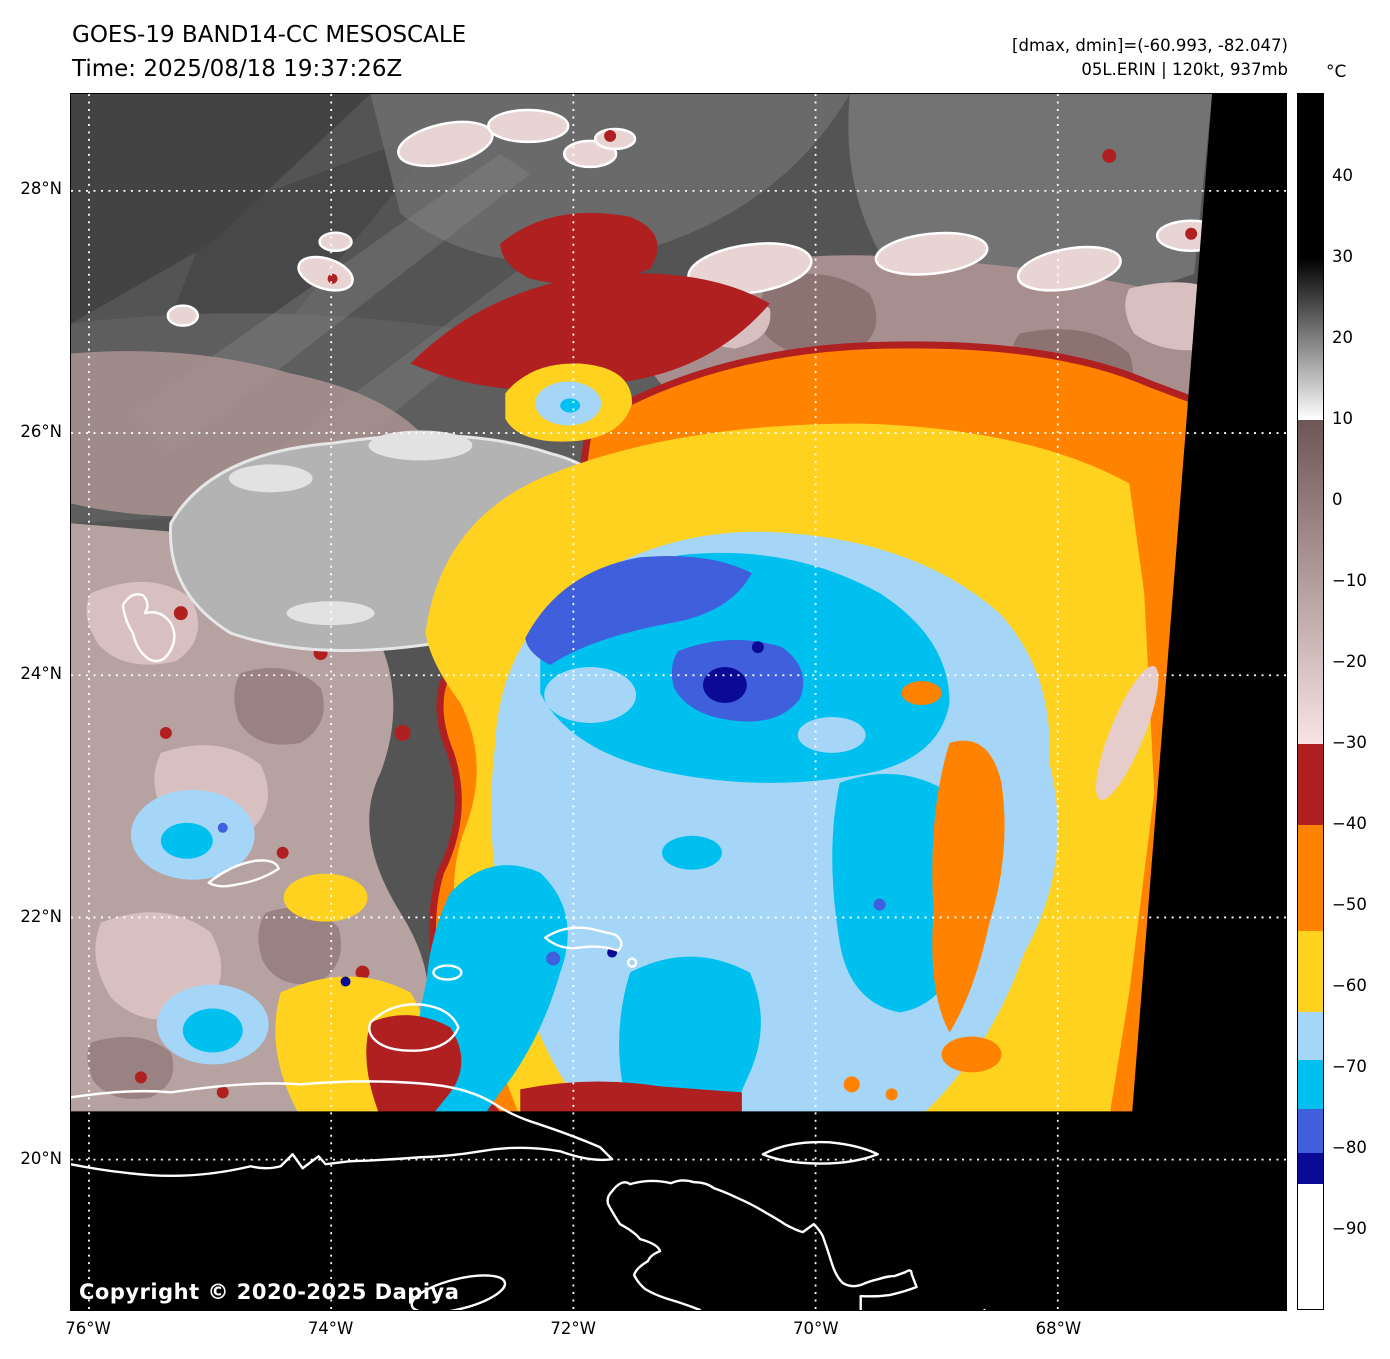 Image resolution: width=1390 pixels, height=1359 pixels. What do you see at coordinates (924, 891) in the screenshot?
I see `east-orange-streaks` at bounding box center [924, 891].